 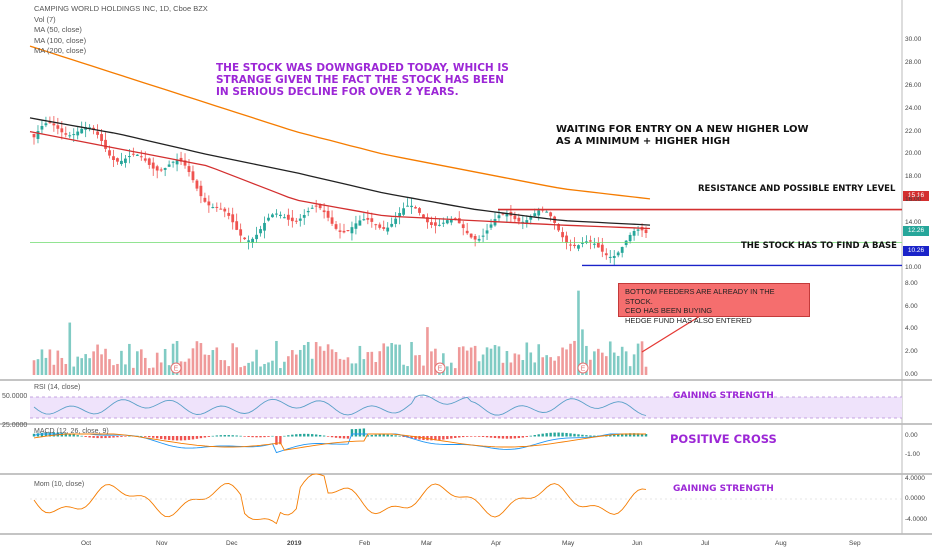 I want to click on price-tick-label: 0.00, so click(x=911, y=374).